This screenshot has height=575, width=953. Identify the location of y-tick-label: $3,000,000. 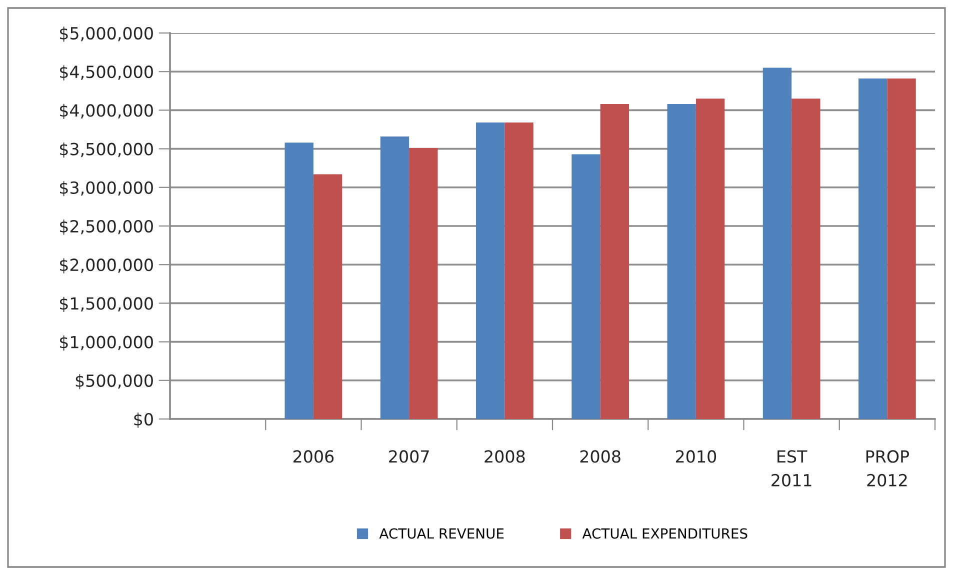
(106, 188).